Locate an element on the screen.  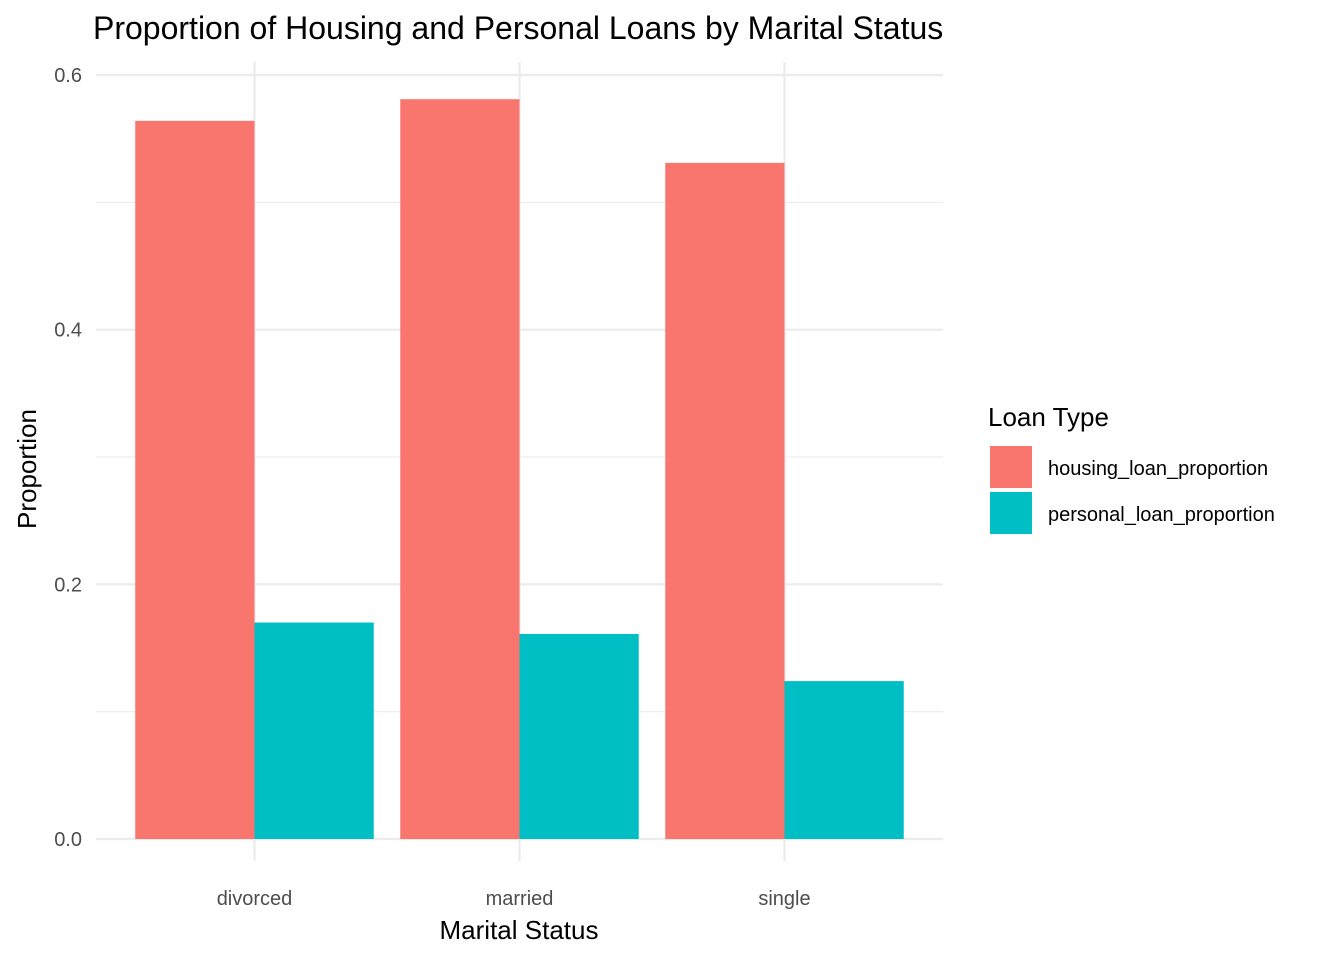
y-tick-label: 0.2 is located at coordinates (68, 585).